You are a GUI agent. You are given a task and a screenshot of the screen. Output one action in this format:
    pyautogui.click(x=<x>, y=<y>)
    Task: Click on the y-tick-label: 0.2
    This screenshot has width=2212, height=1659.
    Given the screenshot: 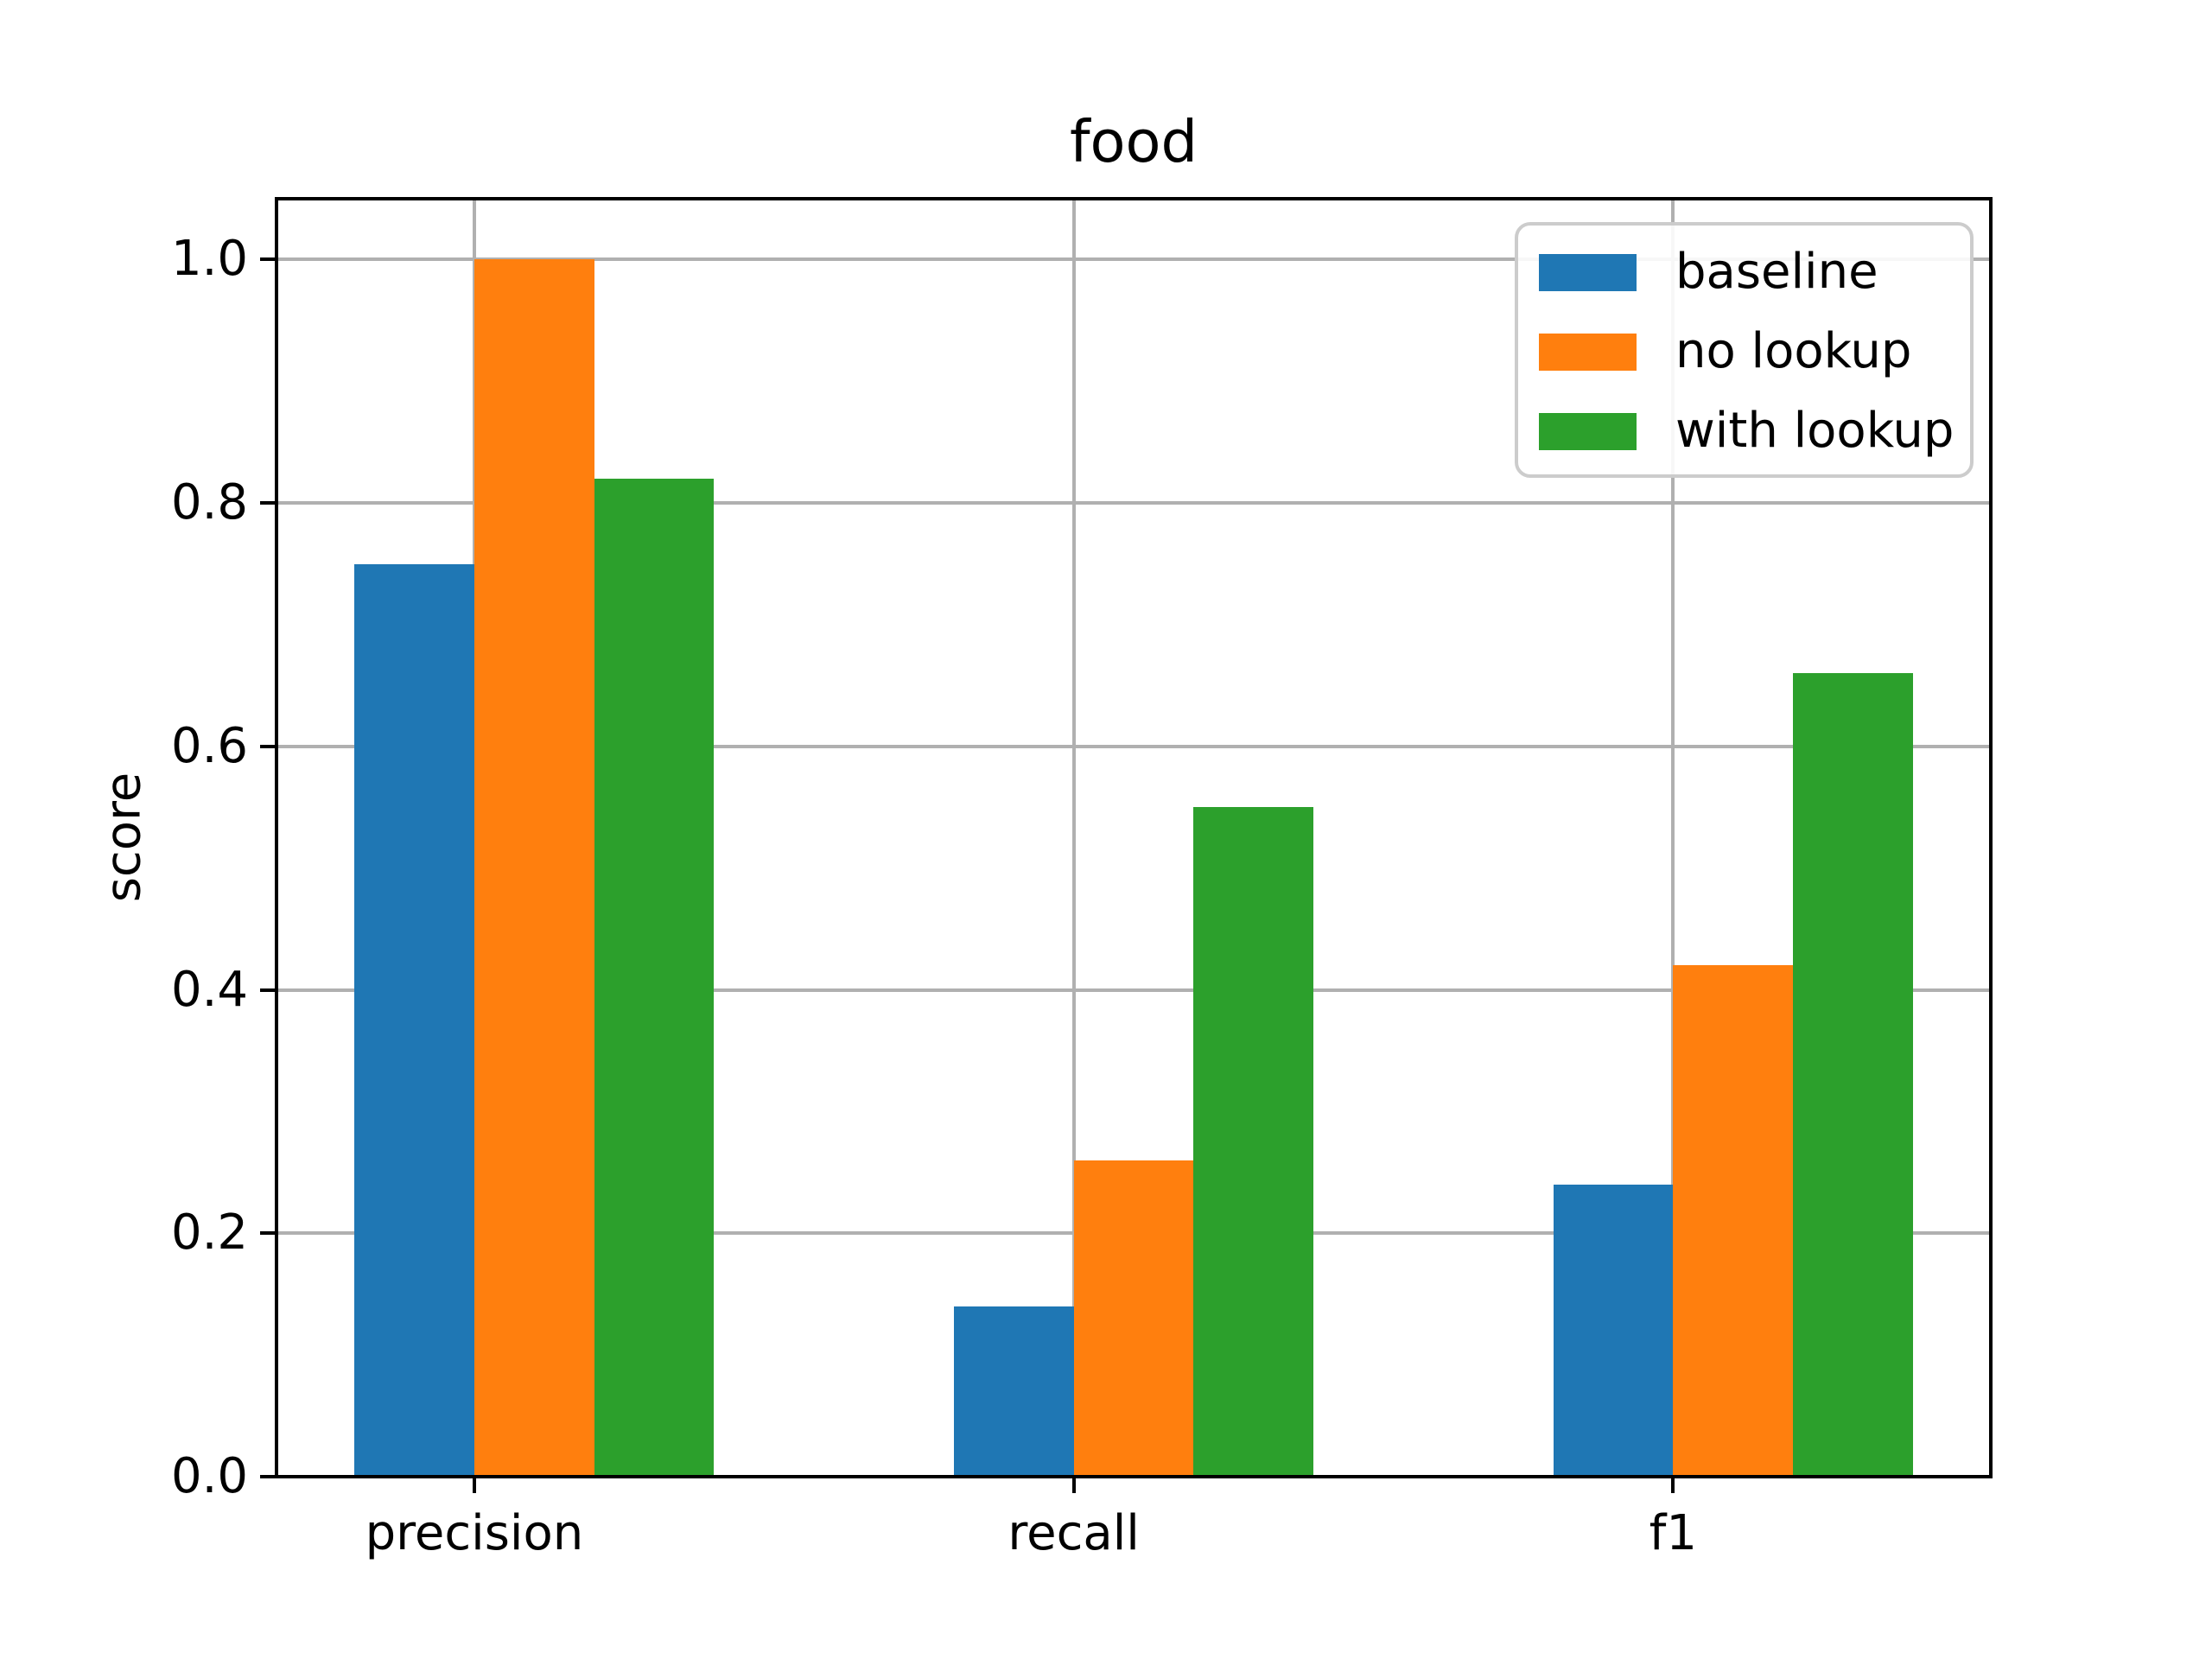 What is the action you would take?
    pyautogui.click(x=209, y=1233)
    